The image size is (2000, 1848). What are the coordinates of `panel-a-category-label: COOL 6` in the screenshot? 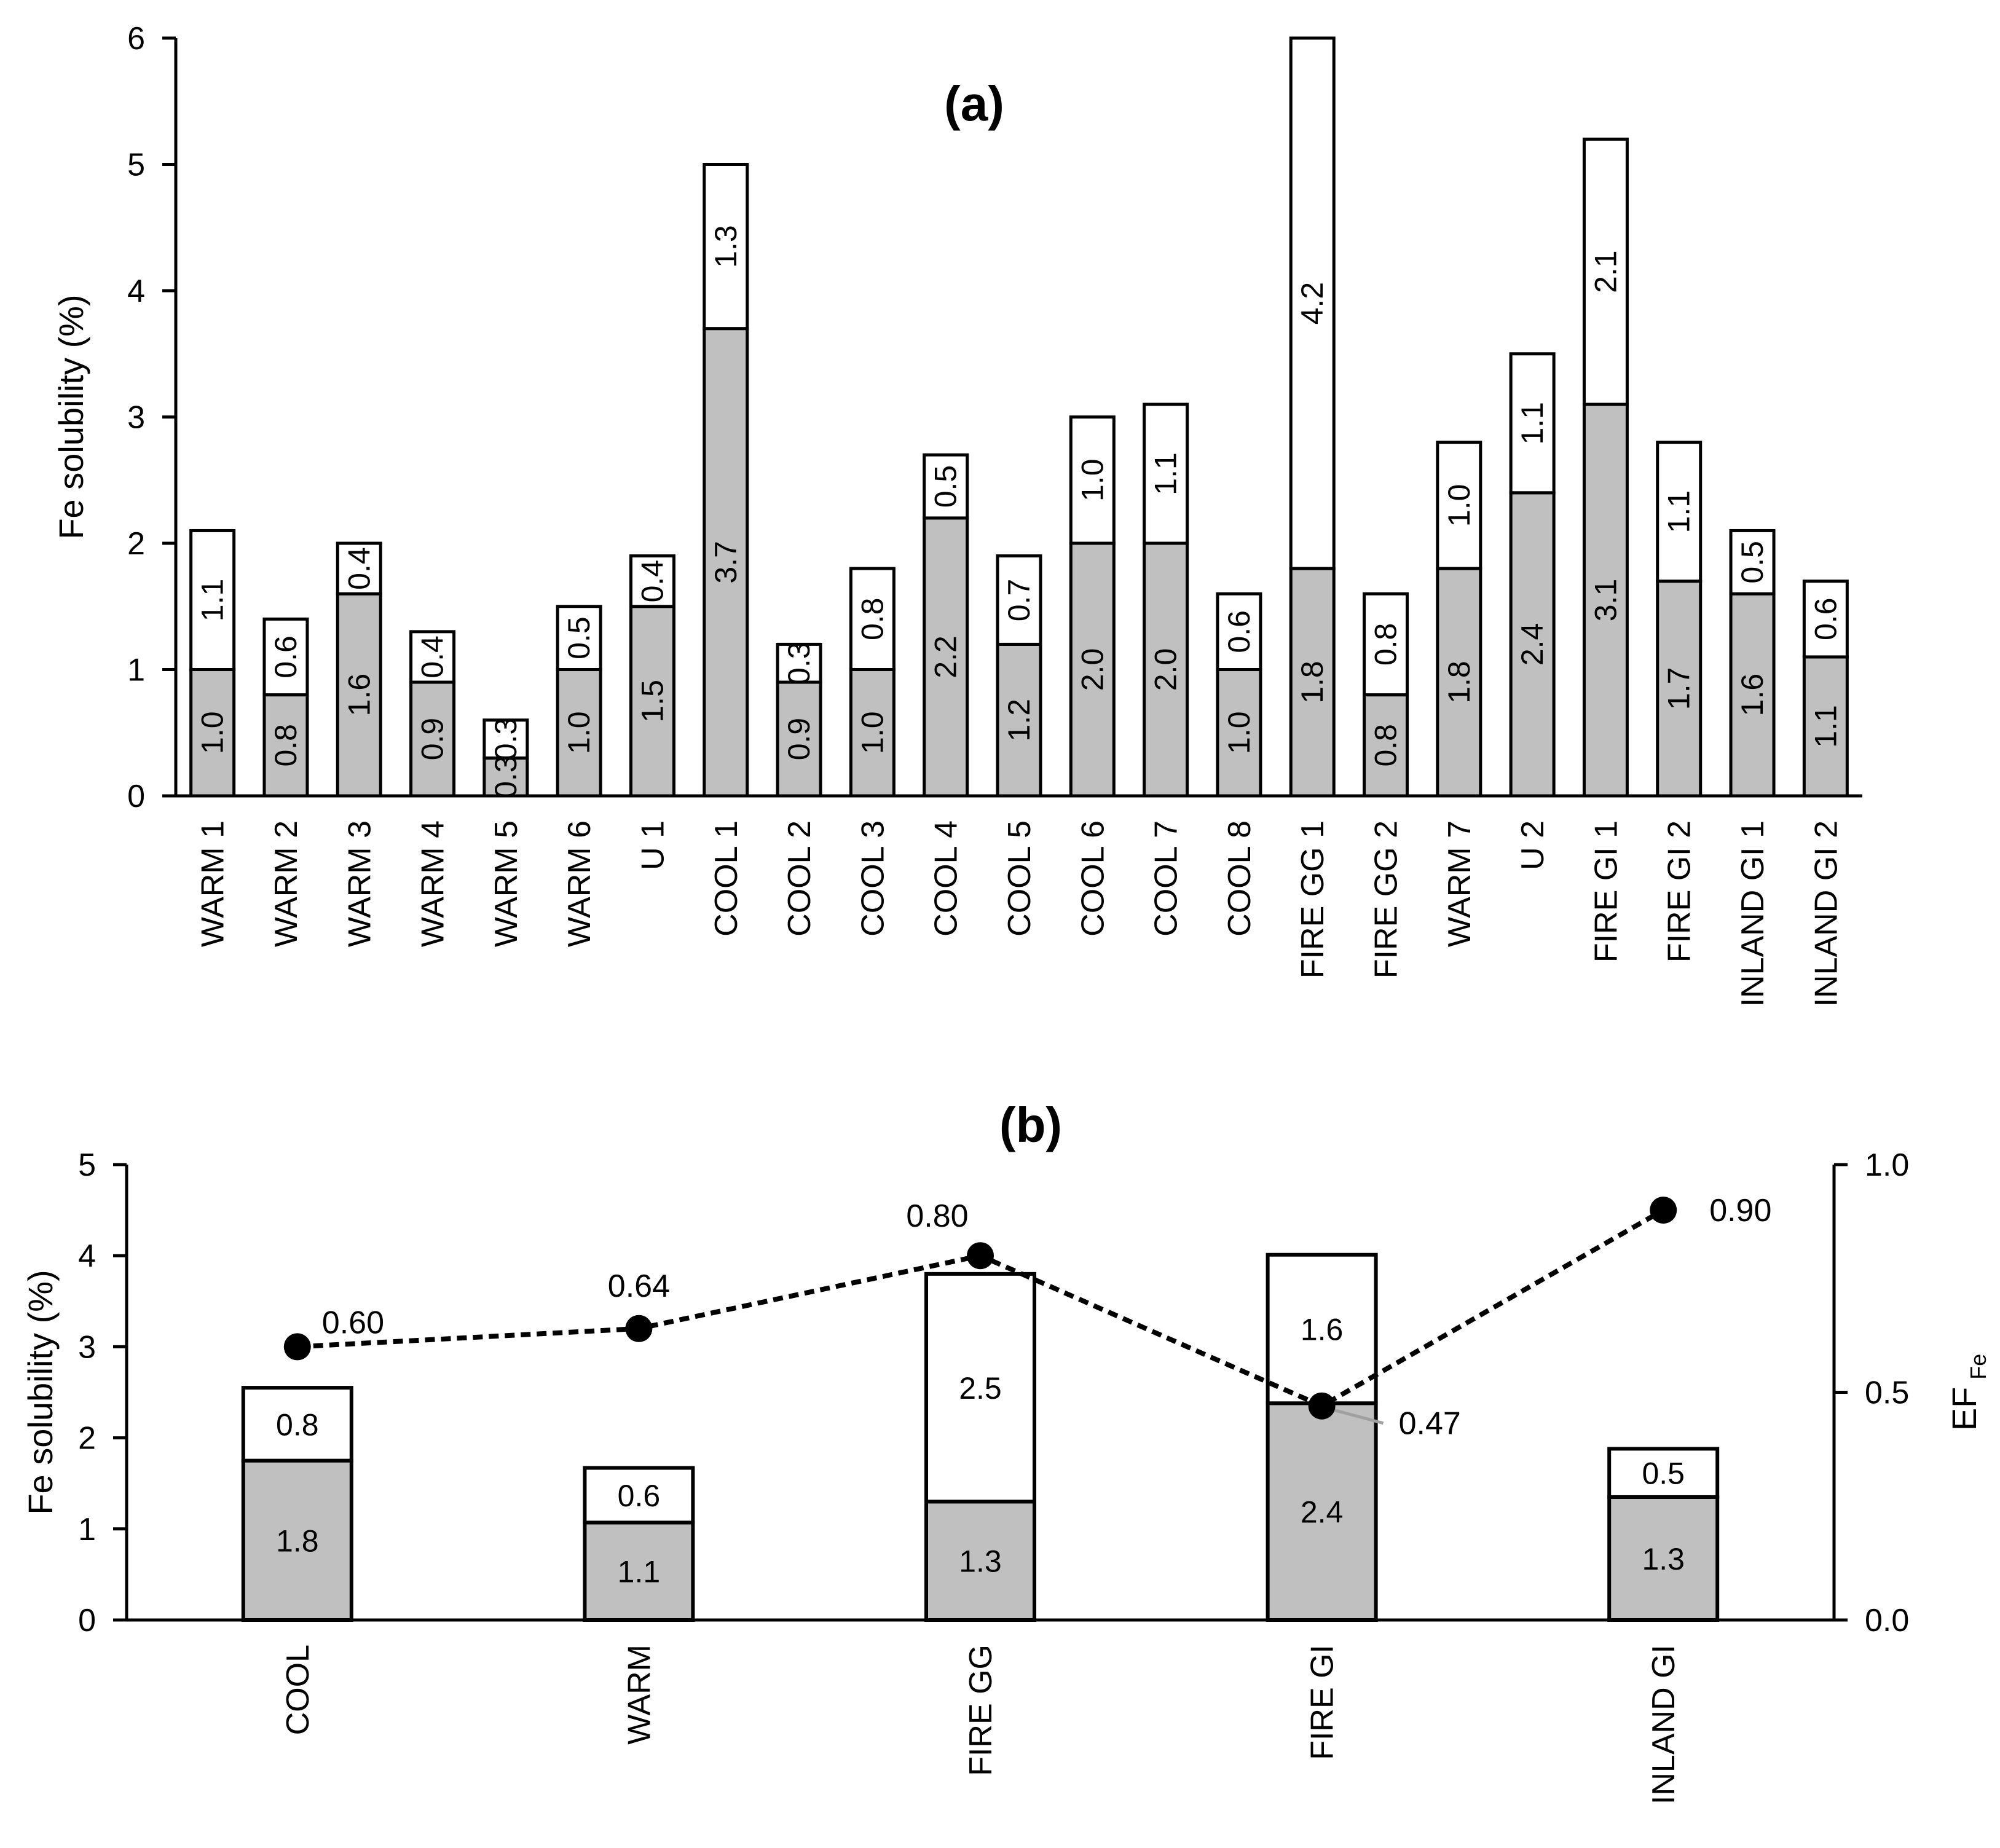 It's located at (1093, 878).